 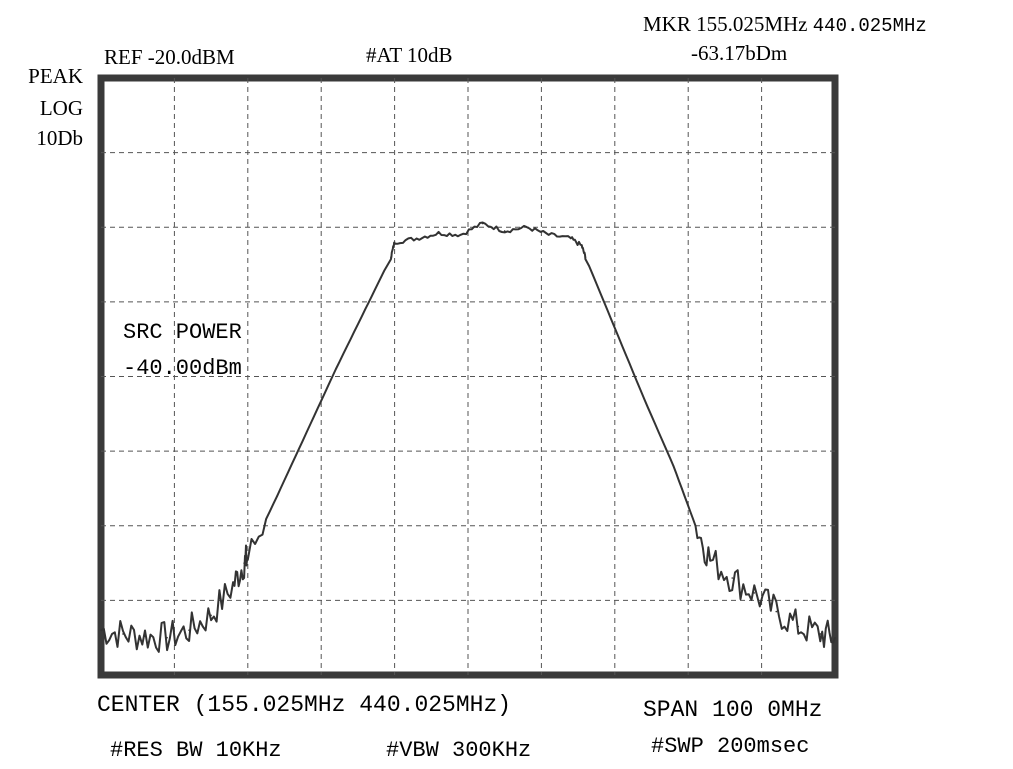 What do you see at coordinates (304, 705) in the screenshot?
I see `center-frequency: CENTER (155.025MHz 440.025MHz)` at bounding box center [304, 705].